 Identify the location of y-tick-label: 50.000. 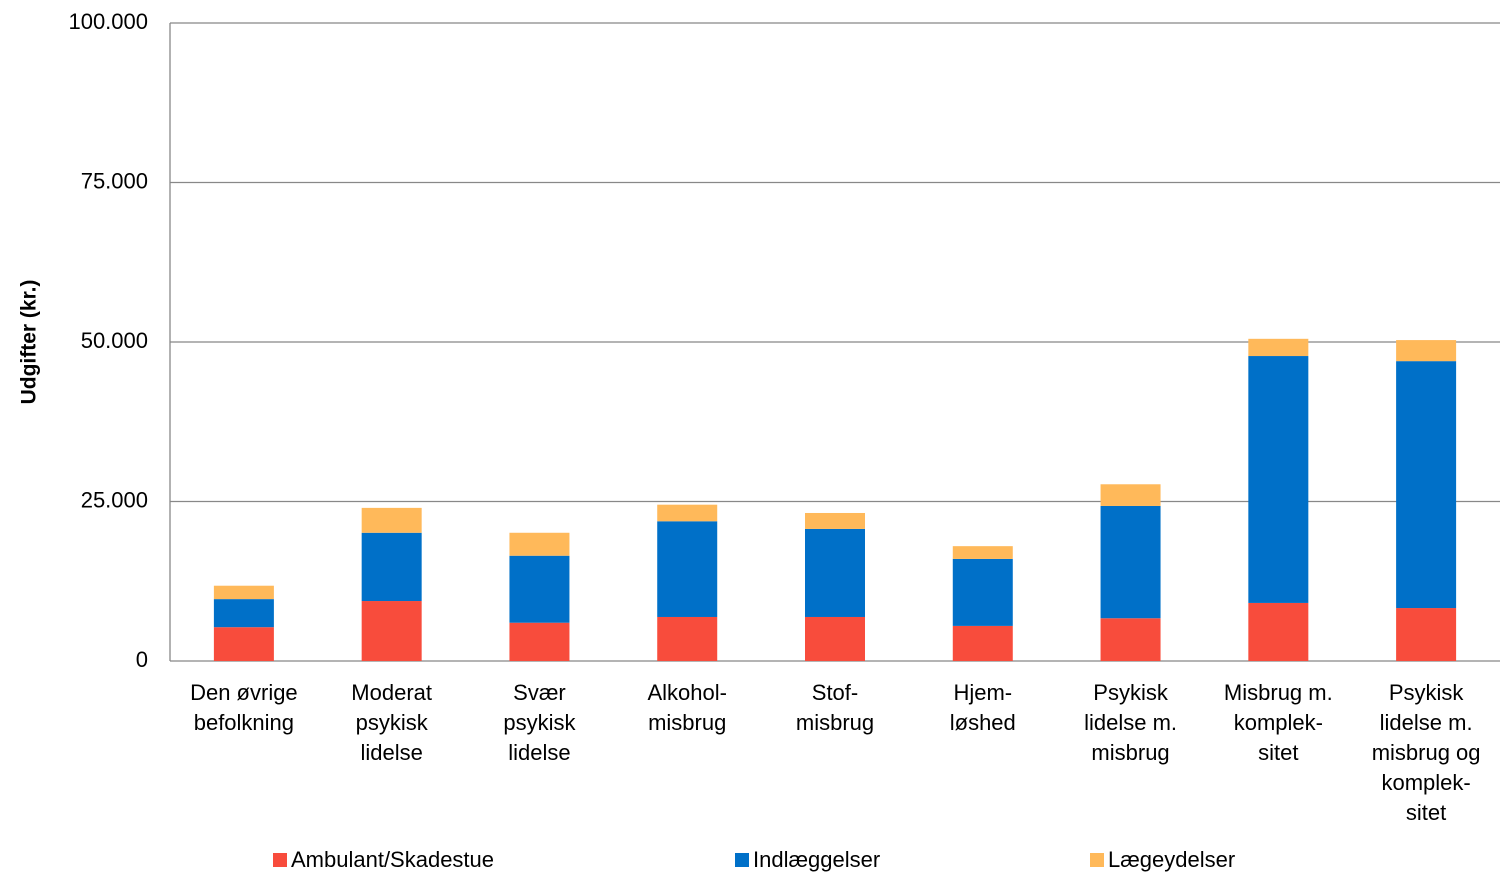
(114, 340).